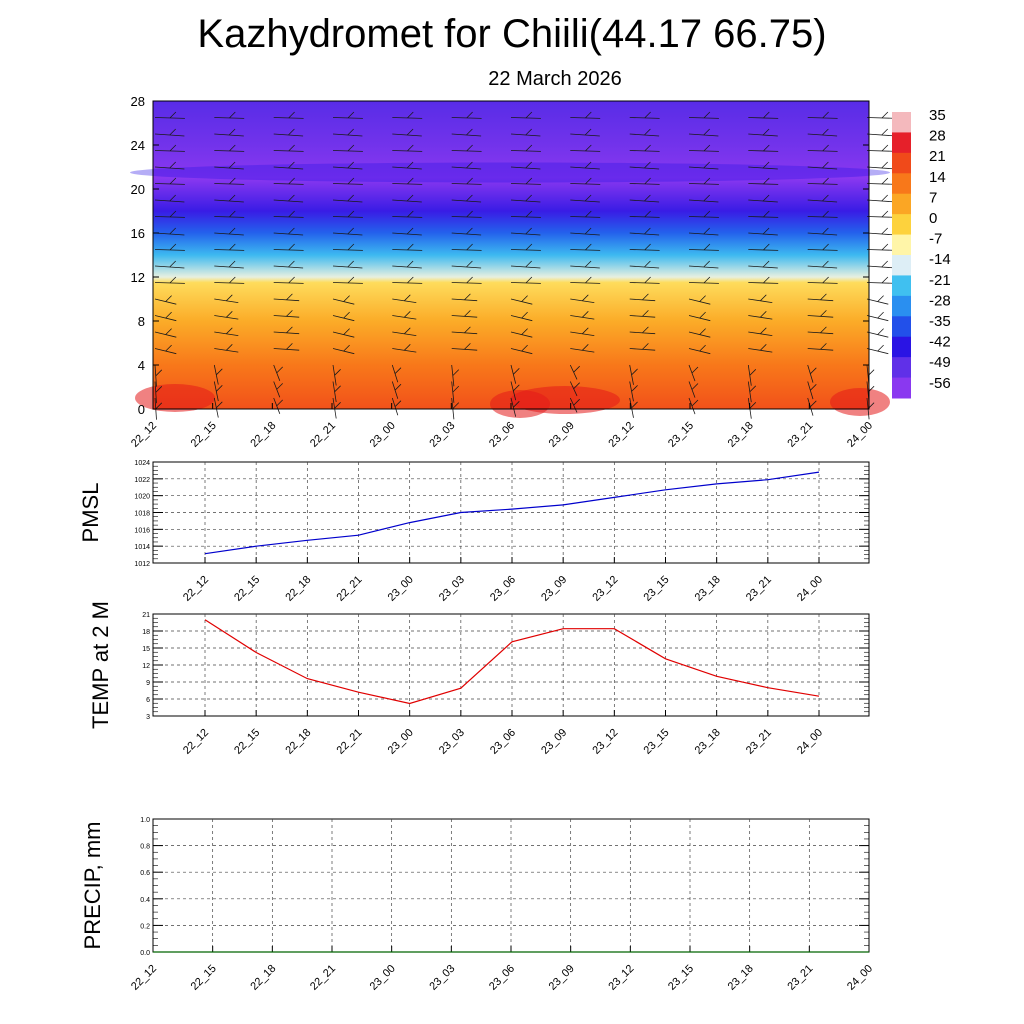  I want to click on y-tick-label: 12, so click(138, 277).